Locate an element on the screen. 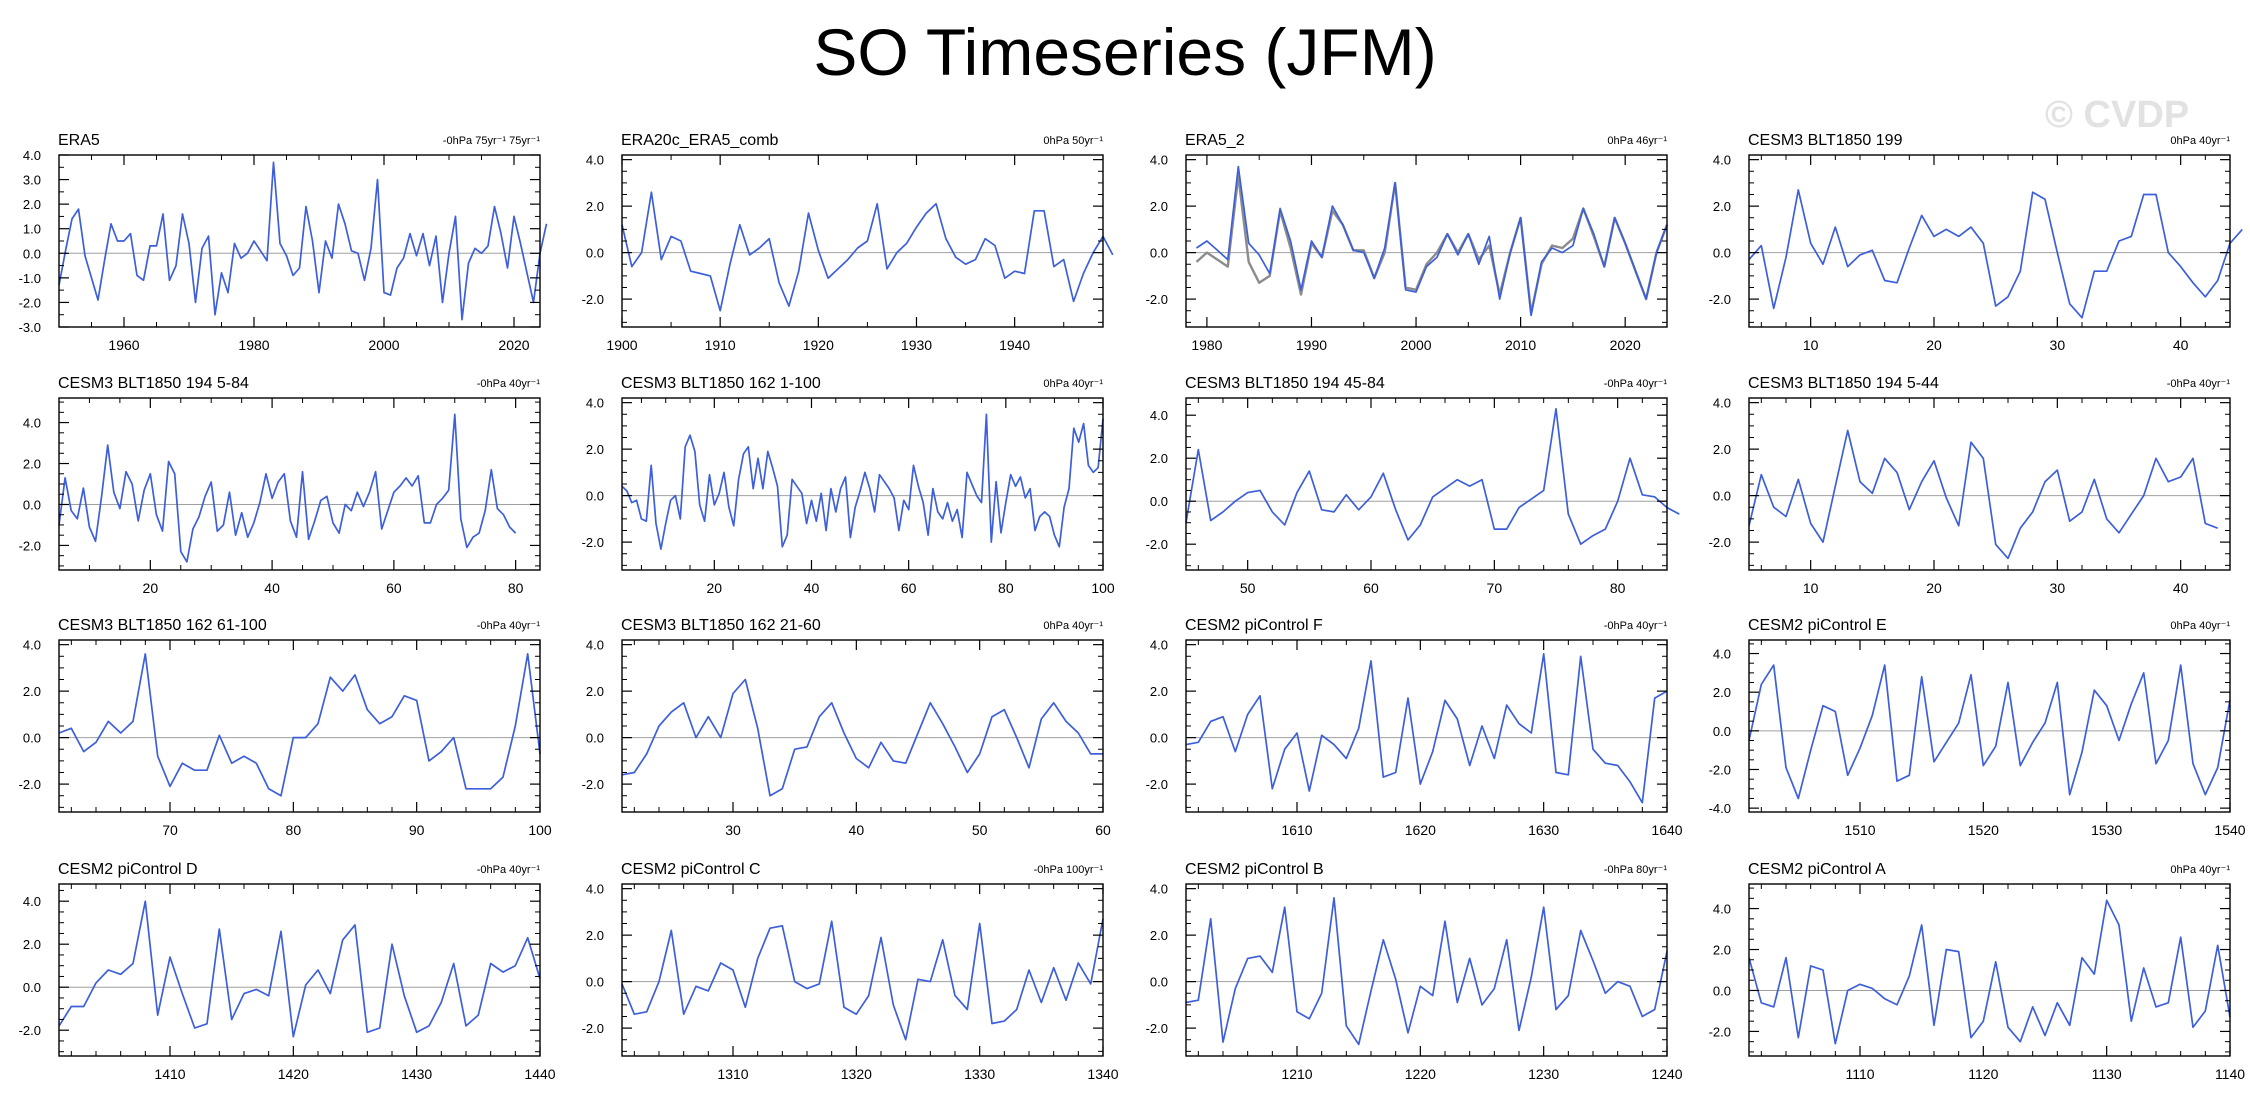  panel-title: ERA5 is located at coordinates (79, 140).